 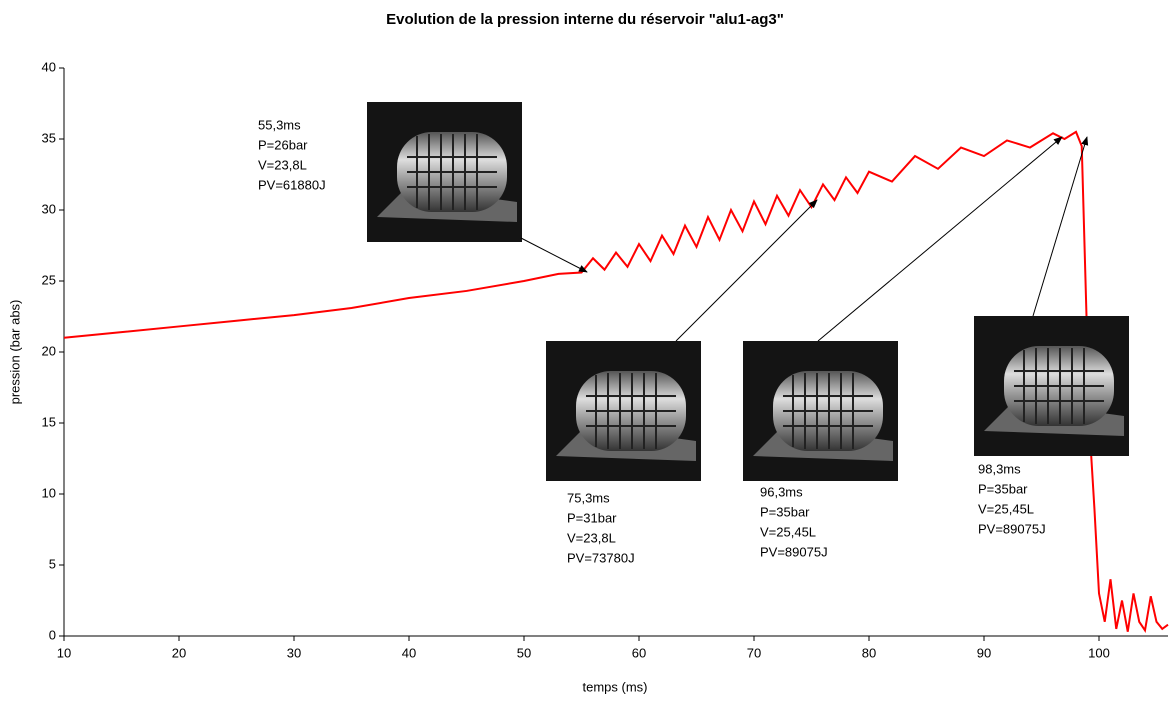 What do you see at coordinates (279, 124) in the screenshot?
I see `annotation-text: 55,3ms` at bounding box center [279, 124].